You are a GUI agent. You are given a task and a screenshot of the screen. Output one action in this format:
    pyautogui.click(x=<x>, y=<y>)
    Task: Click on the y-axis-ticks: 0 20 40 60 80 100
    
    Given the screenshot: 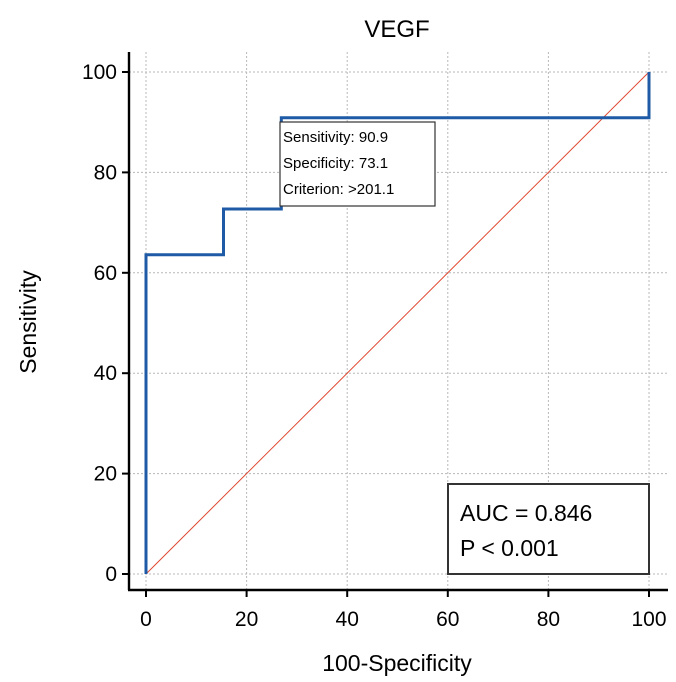 What is the action you would take?
    pyautogui.click(x=105, y=323)
    